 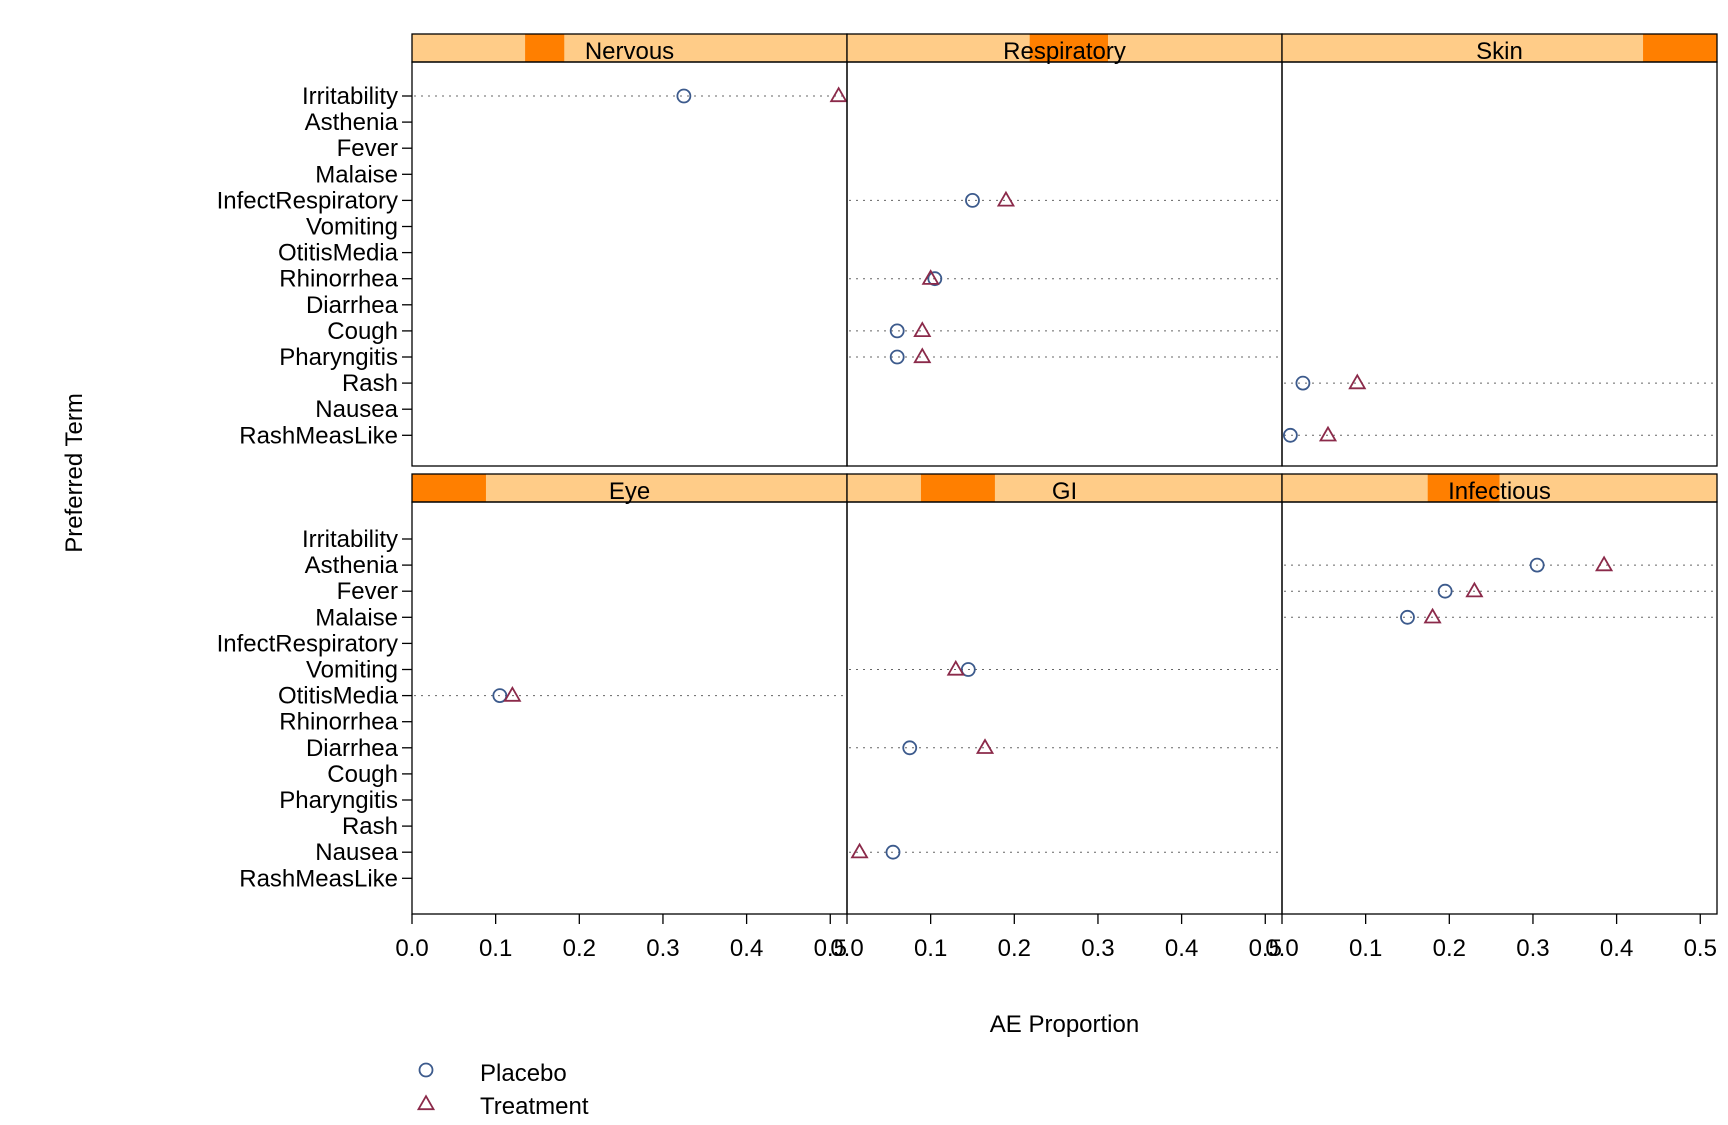 What do you see at coordinates (629, 51) in the screenshot?
I see `panel-title: Nervous` at bounding box center [629, 51].